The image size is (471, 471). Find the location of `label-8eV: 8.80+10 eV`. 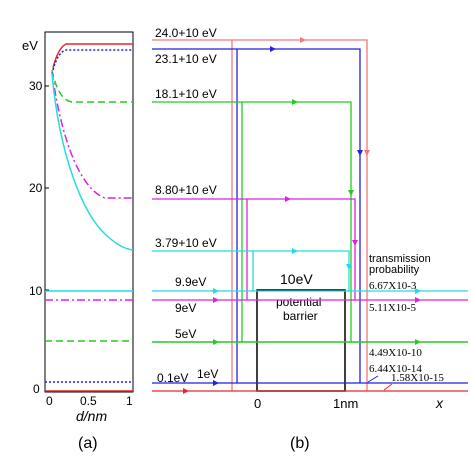

label-8eV: 8.80+10 eV is located at coordinates (186, 190).